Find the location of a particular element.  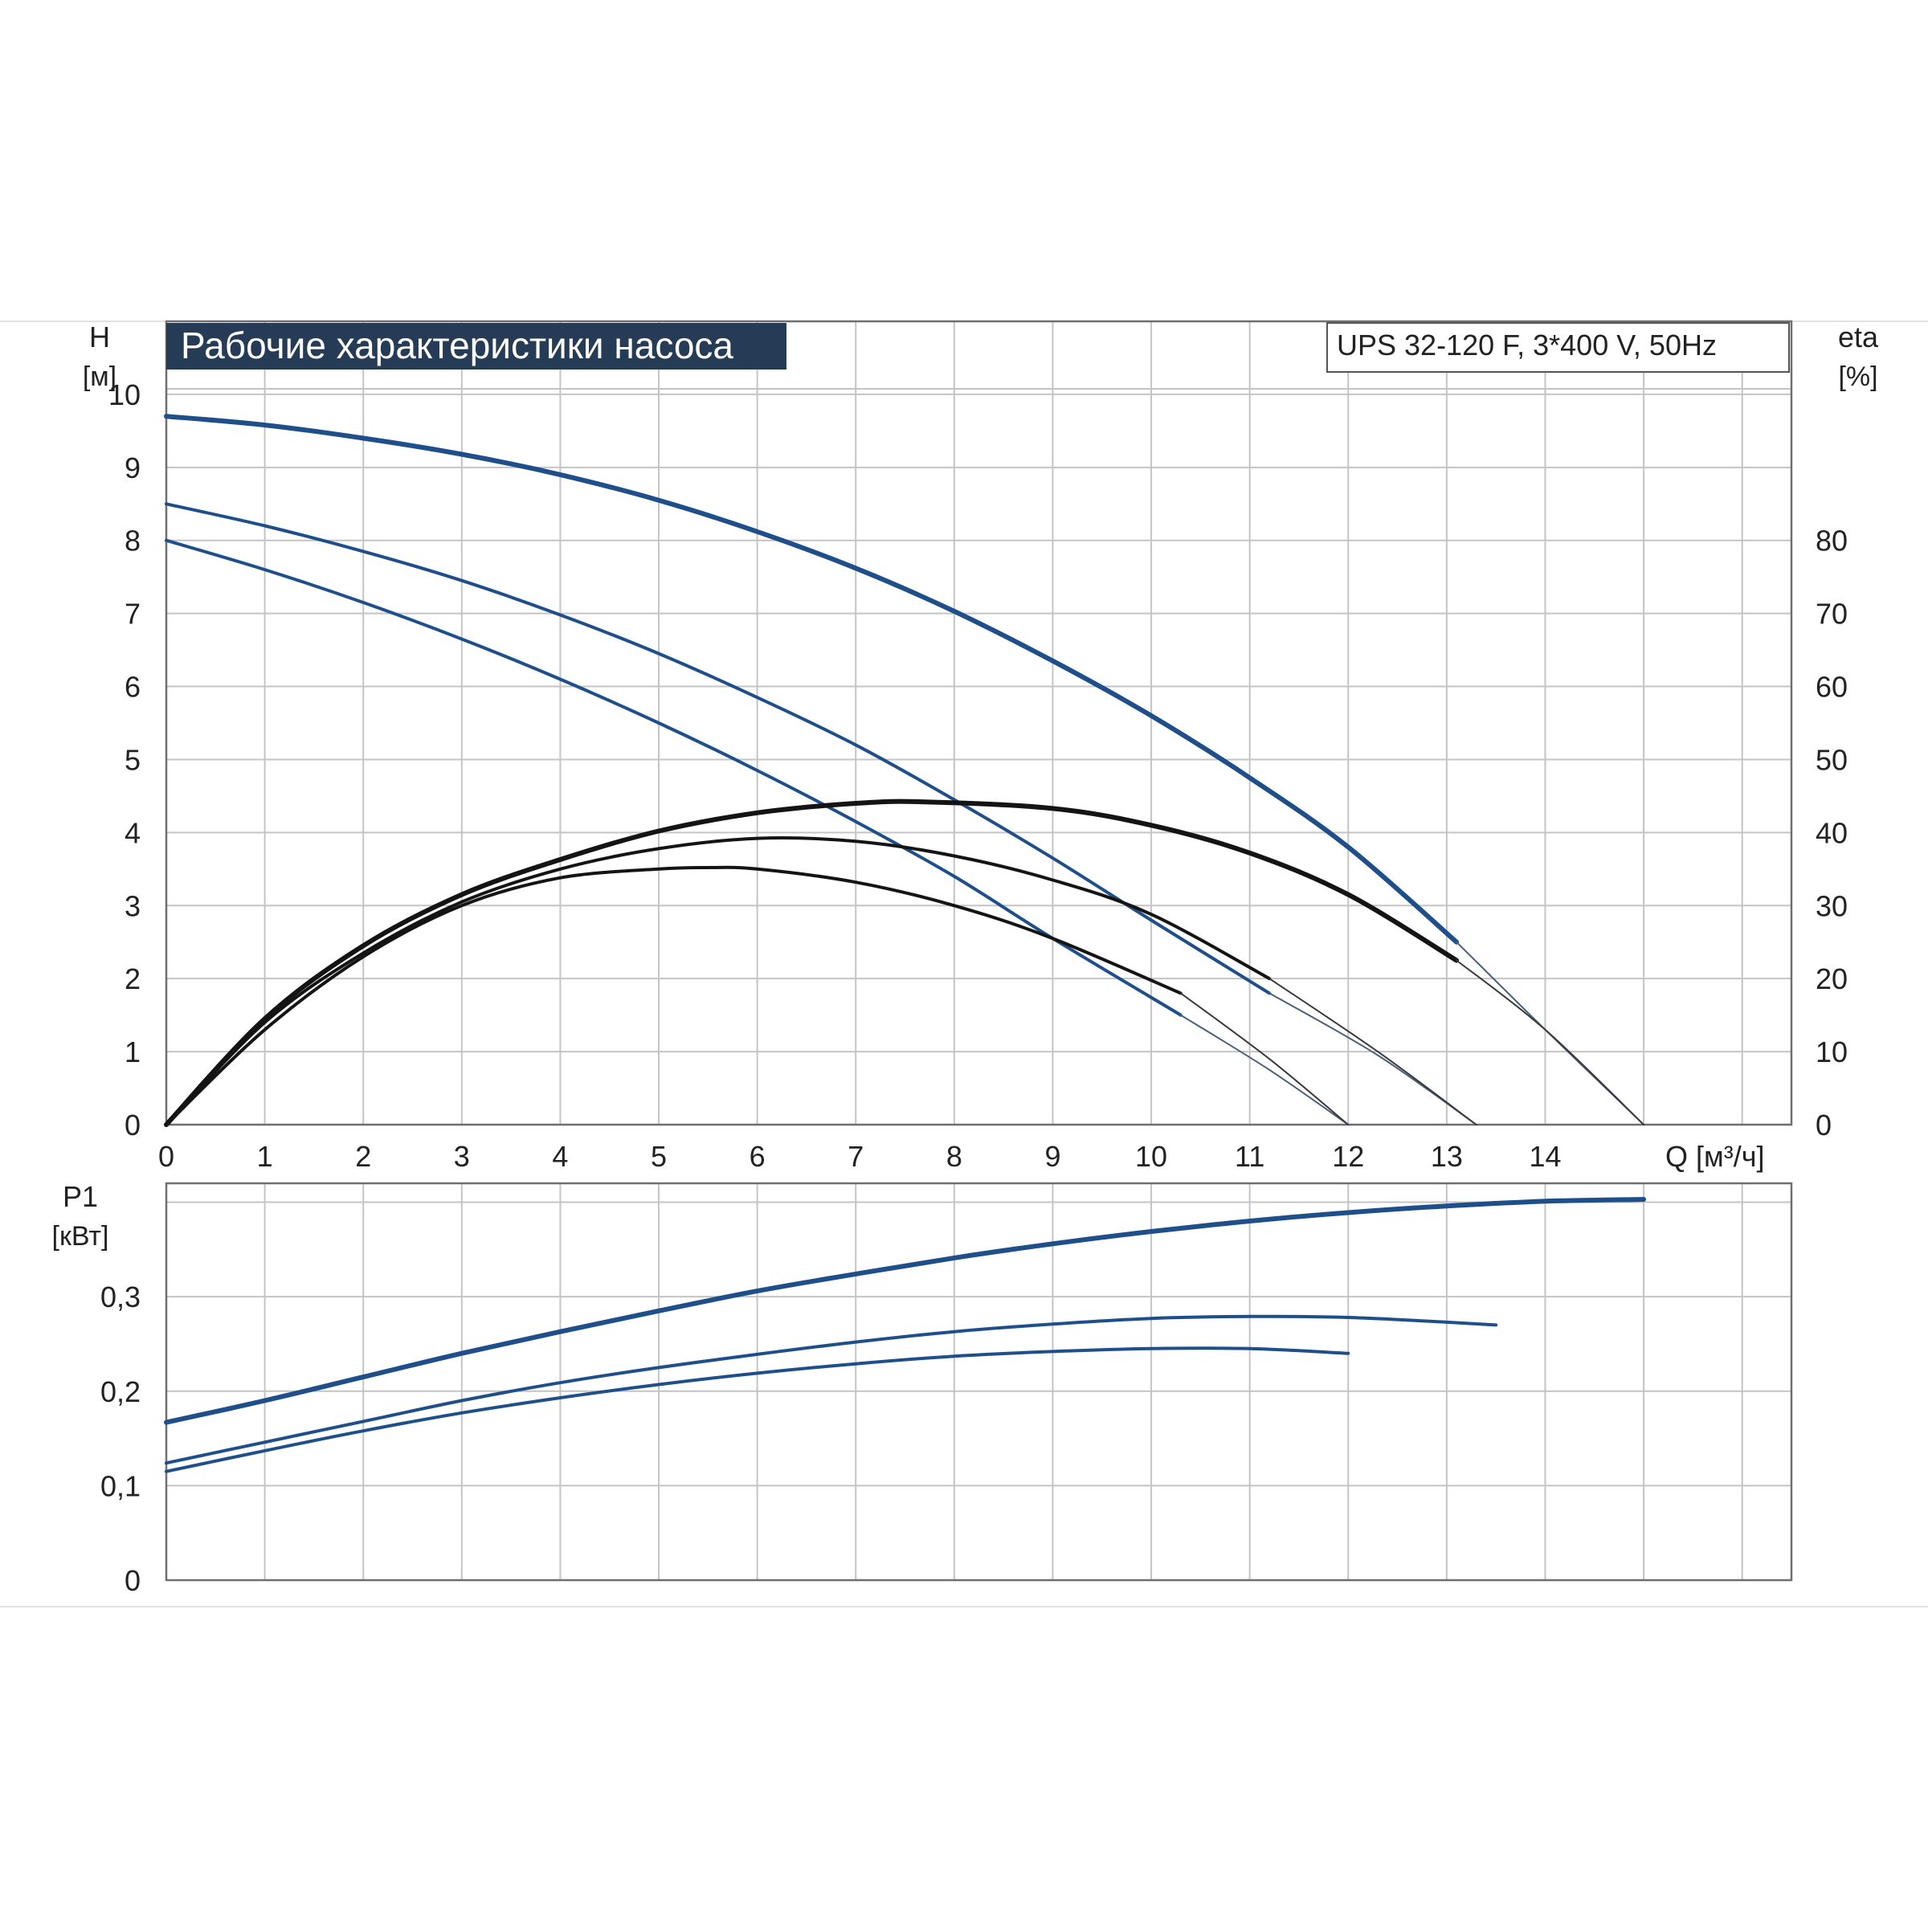

x-tick-label: 0 is located at coordinates (166, 1156).